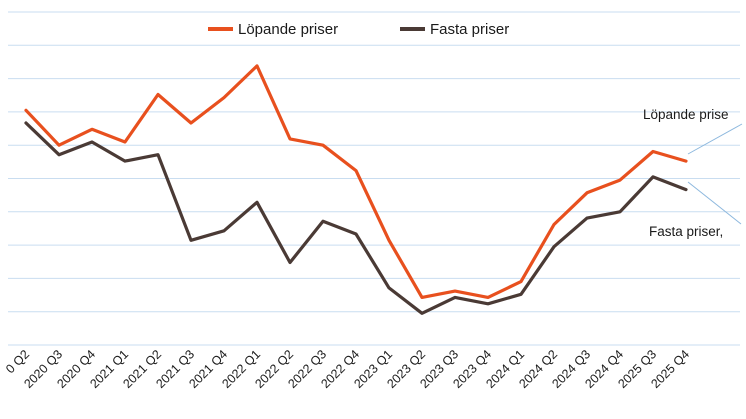  I want to click on end-label-lopande: Löpande prise, so click(686, 114).